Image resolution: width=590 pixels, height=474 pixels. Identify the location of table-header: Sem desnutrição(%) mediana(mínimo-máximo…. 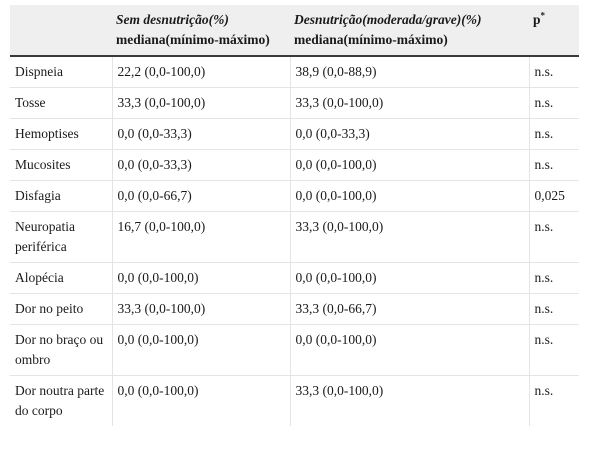
(294, 31).